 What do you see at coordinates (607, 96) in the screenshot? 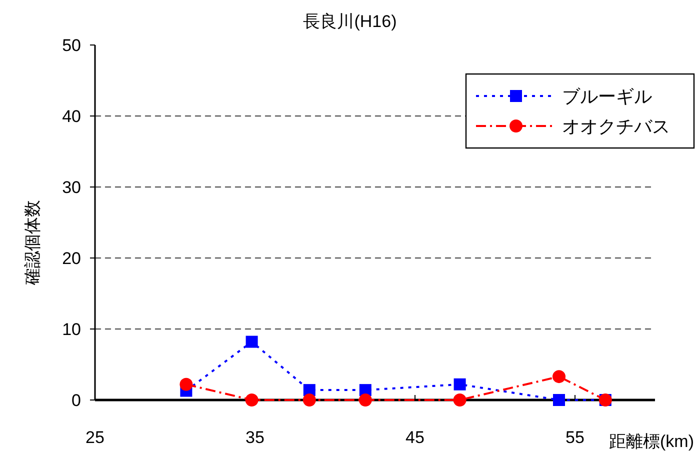
I see `legend-label: ブルーギル` at bounding box center [607, 96].